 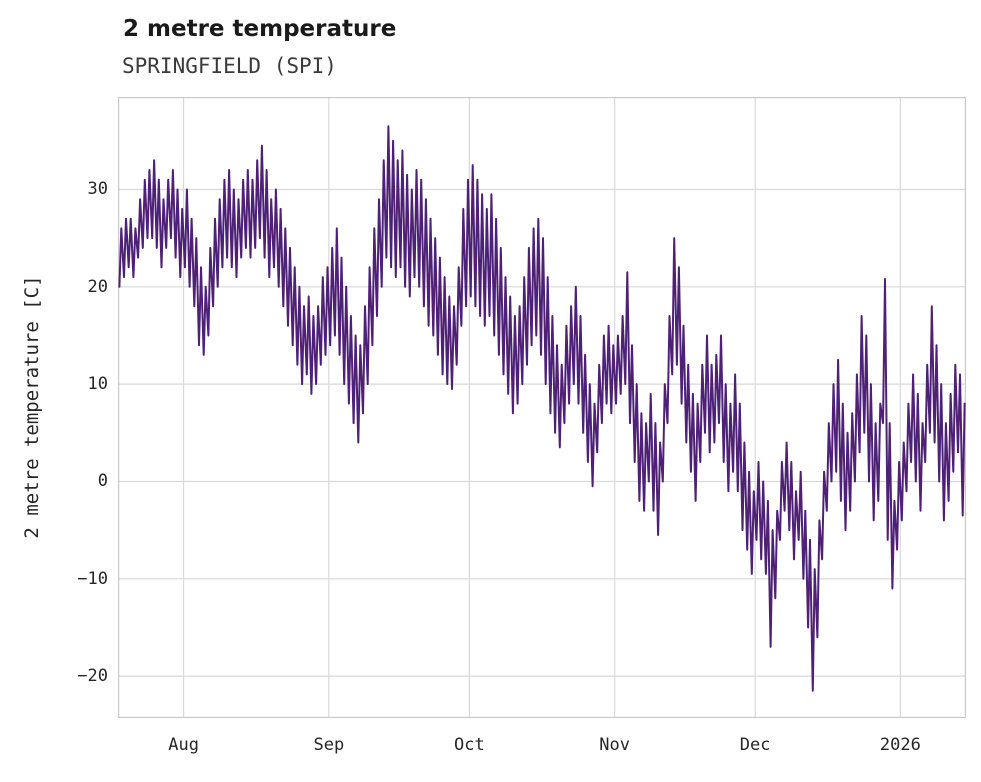 What do you see at coordinates (755, 745) in the screenshot?
I see `x-tick-label: Dec` at bounding box center [755, 745].